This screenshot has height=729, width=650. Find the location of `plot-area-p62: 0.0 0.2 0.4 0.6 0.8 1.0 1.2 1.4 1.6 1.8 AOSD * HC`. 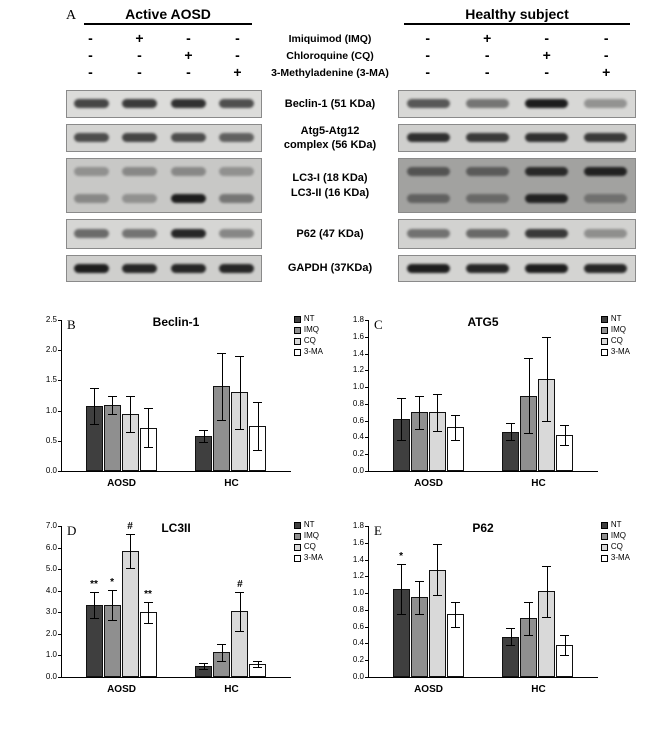

plot-area-p62: 0.0 0.2 0.4 0.6 0.8 1.0 1.2 1.4 1.6 1.8 AOSD * HC is located at coordinates (475, 608).